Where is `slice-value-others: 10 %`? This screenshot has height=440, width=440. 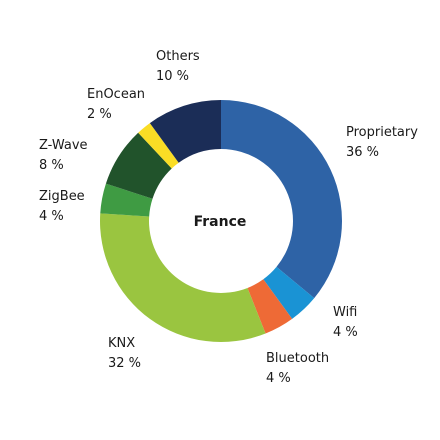
slice-value-others: 10 % is located at coordinates (172, 76).